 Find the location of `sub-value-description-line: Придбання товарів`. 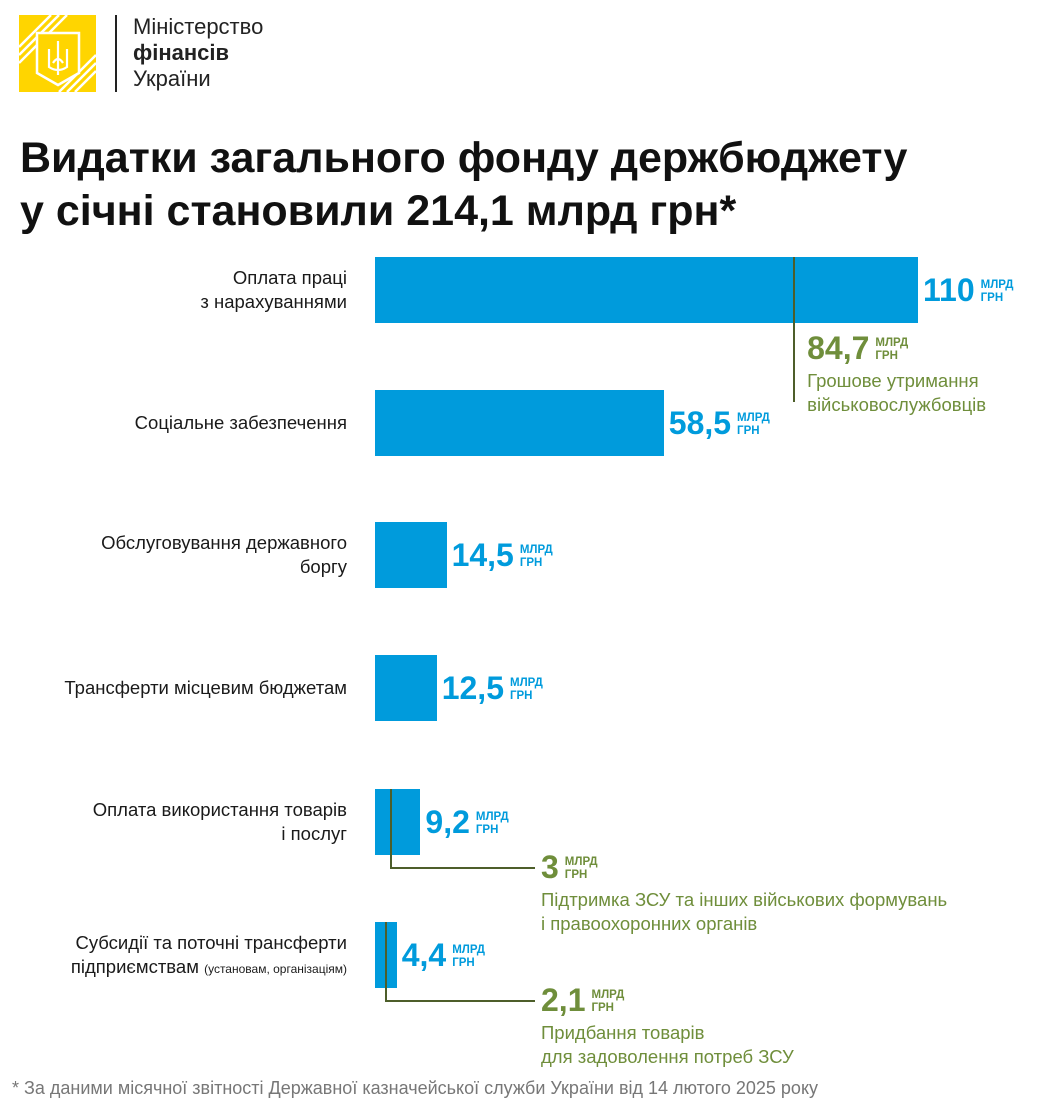

sub-value-description-line: Придбання товарів is located at coordinates (623, 1032).